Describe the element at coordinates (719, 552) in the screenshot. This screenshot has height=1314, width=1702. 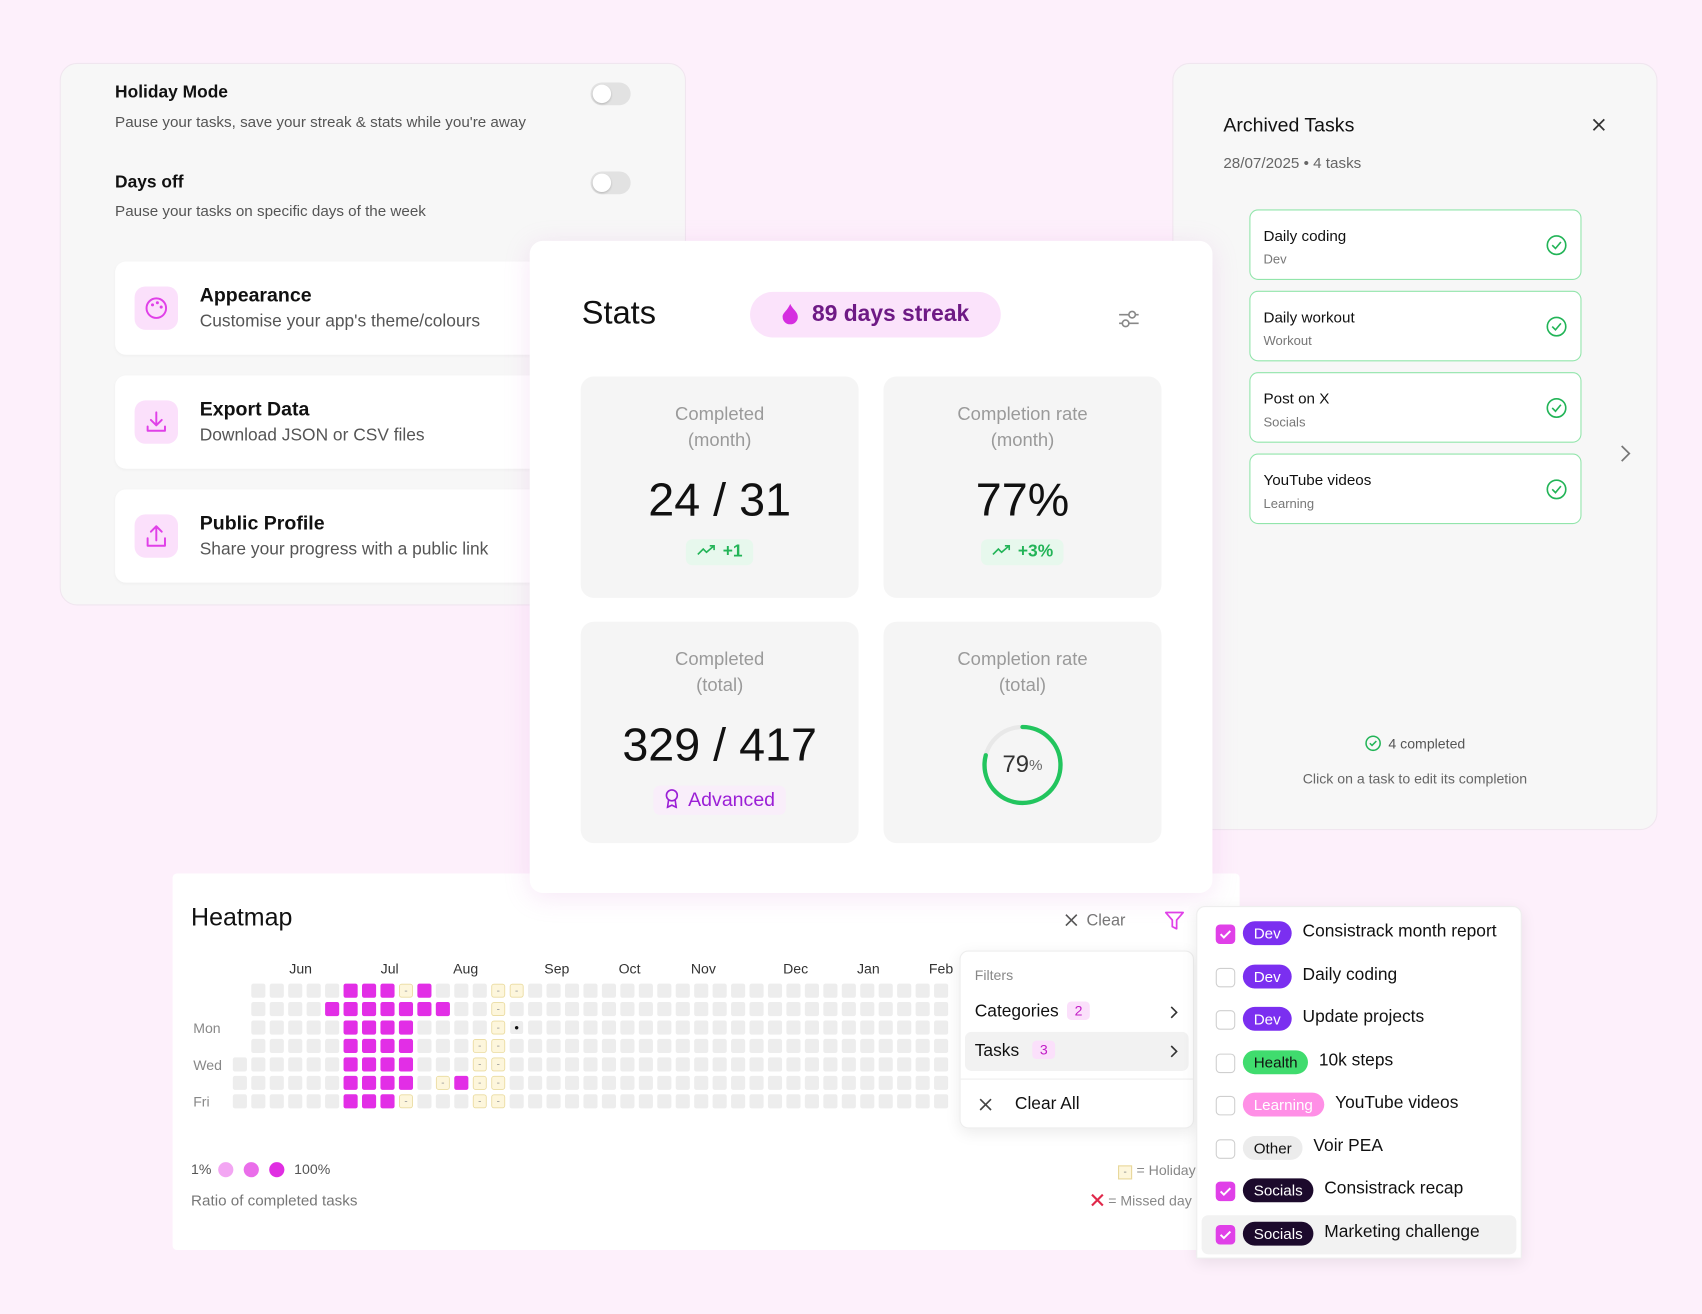
I see `trend-badge: +1` at that location.